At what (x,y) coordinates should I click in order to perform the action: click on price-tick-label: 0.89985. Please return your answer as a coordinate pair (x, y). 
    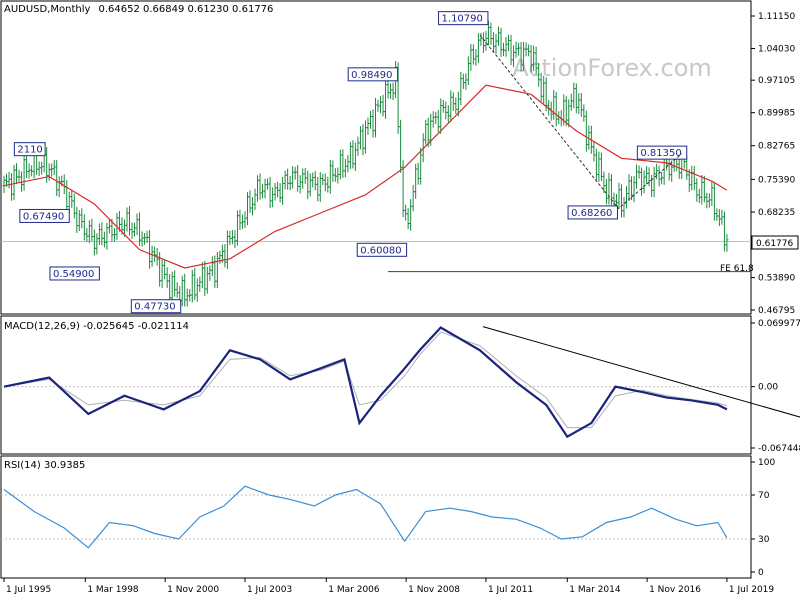
    Looking at the image, I should click on (776, 114).